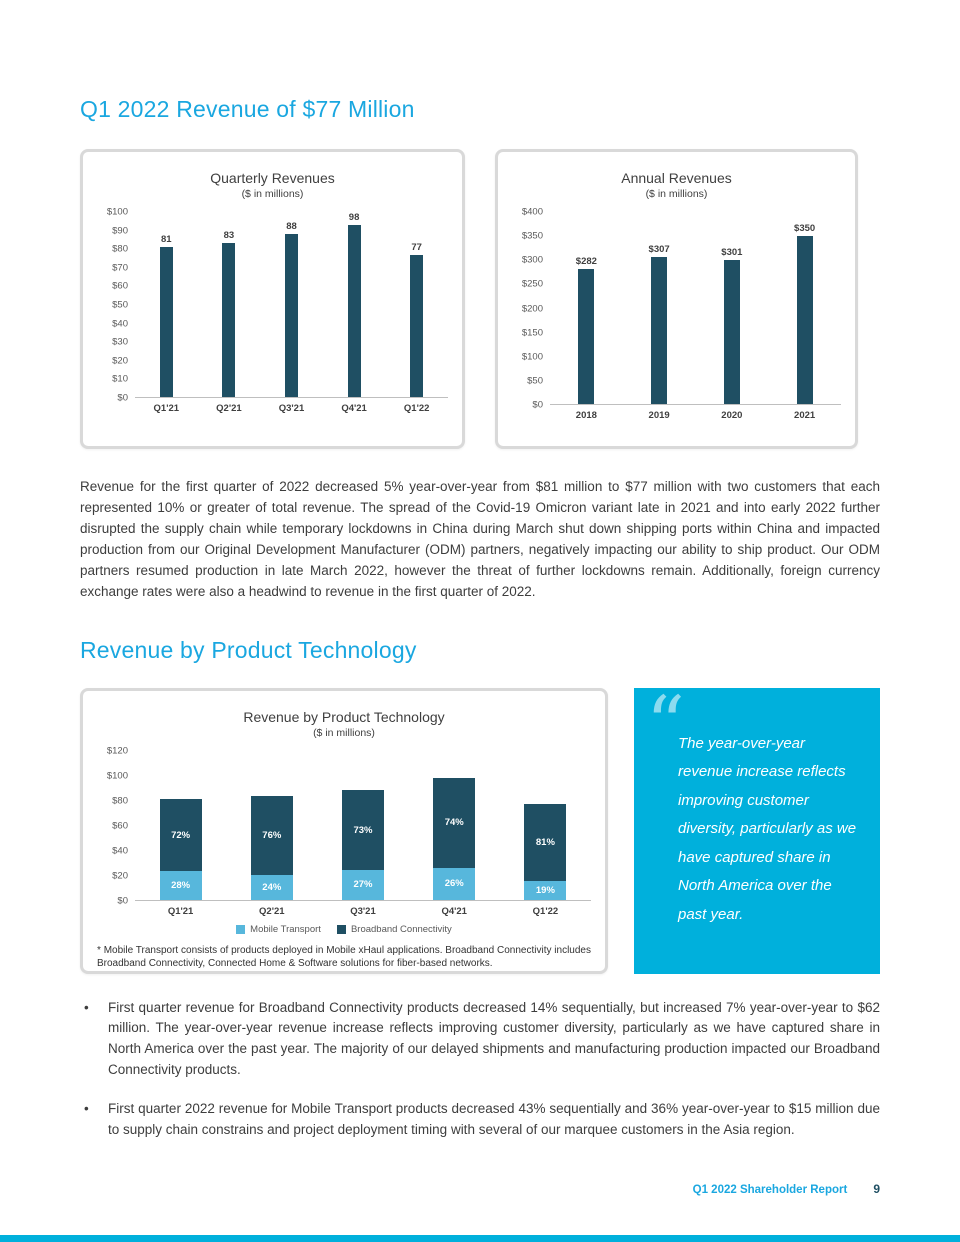 The width and height of the screenshot is (960, 1242). Describe the element at coordinates (805, 415) in the screenshot. I see `x-axis-label: 2021` at that location.